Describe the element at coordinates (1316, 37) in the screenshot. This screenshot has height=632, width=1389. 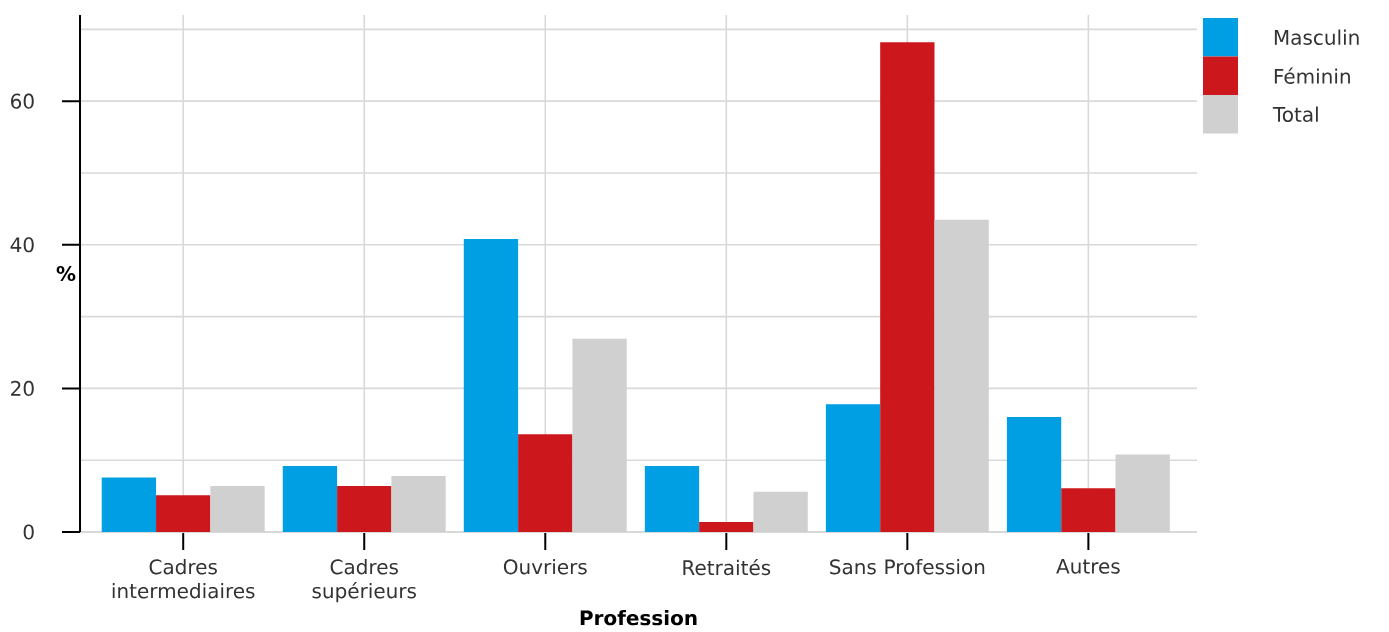
I see `legend-label: Masculin` at that location.